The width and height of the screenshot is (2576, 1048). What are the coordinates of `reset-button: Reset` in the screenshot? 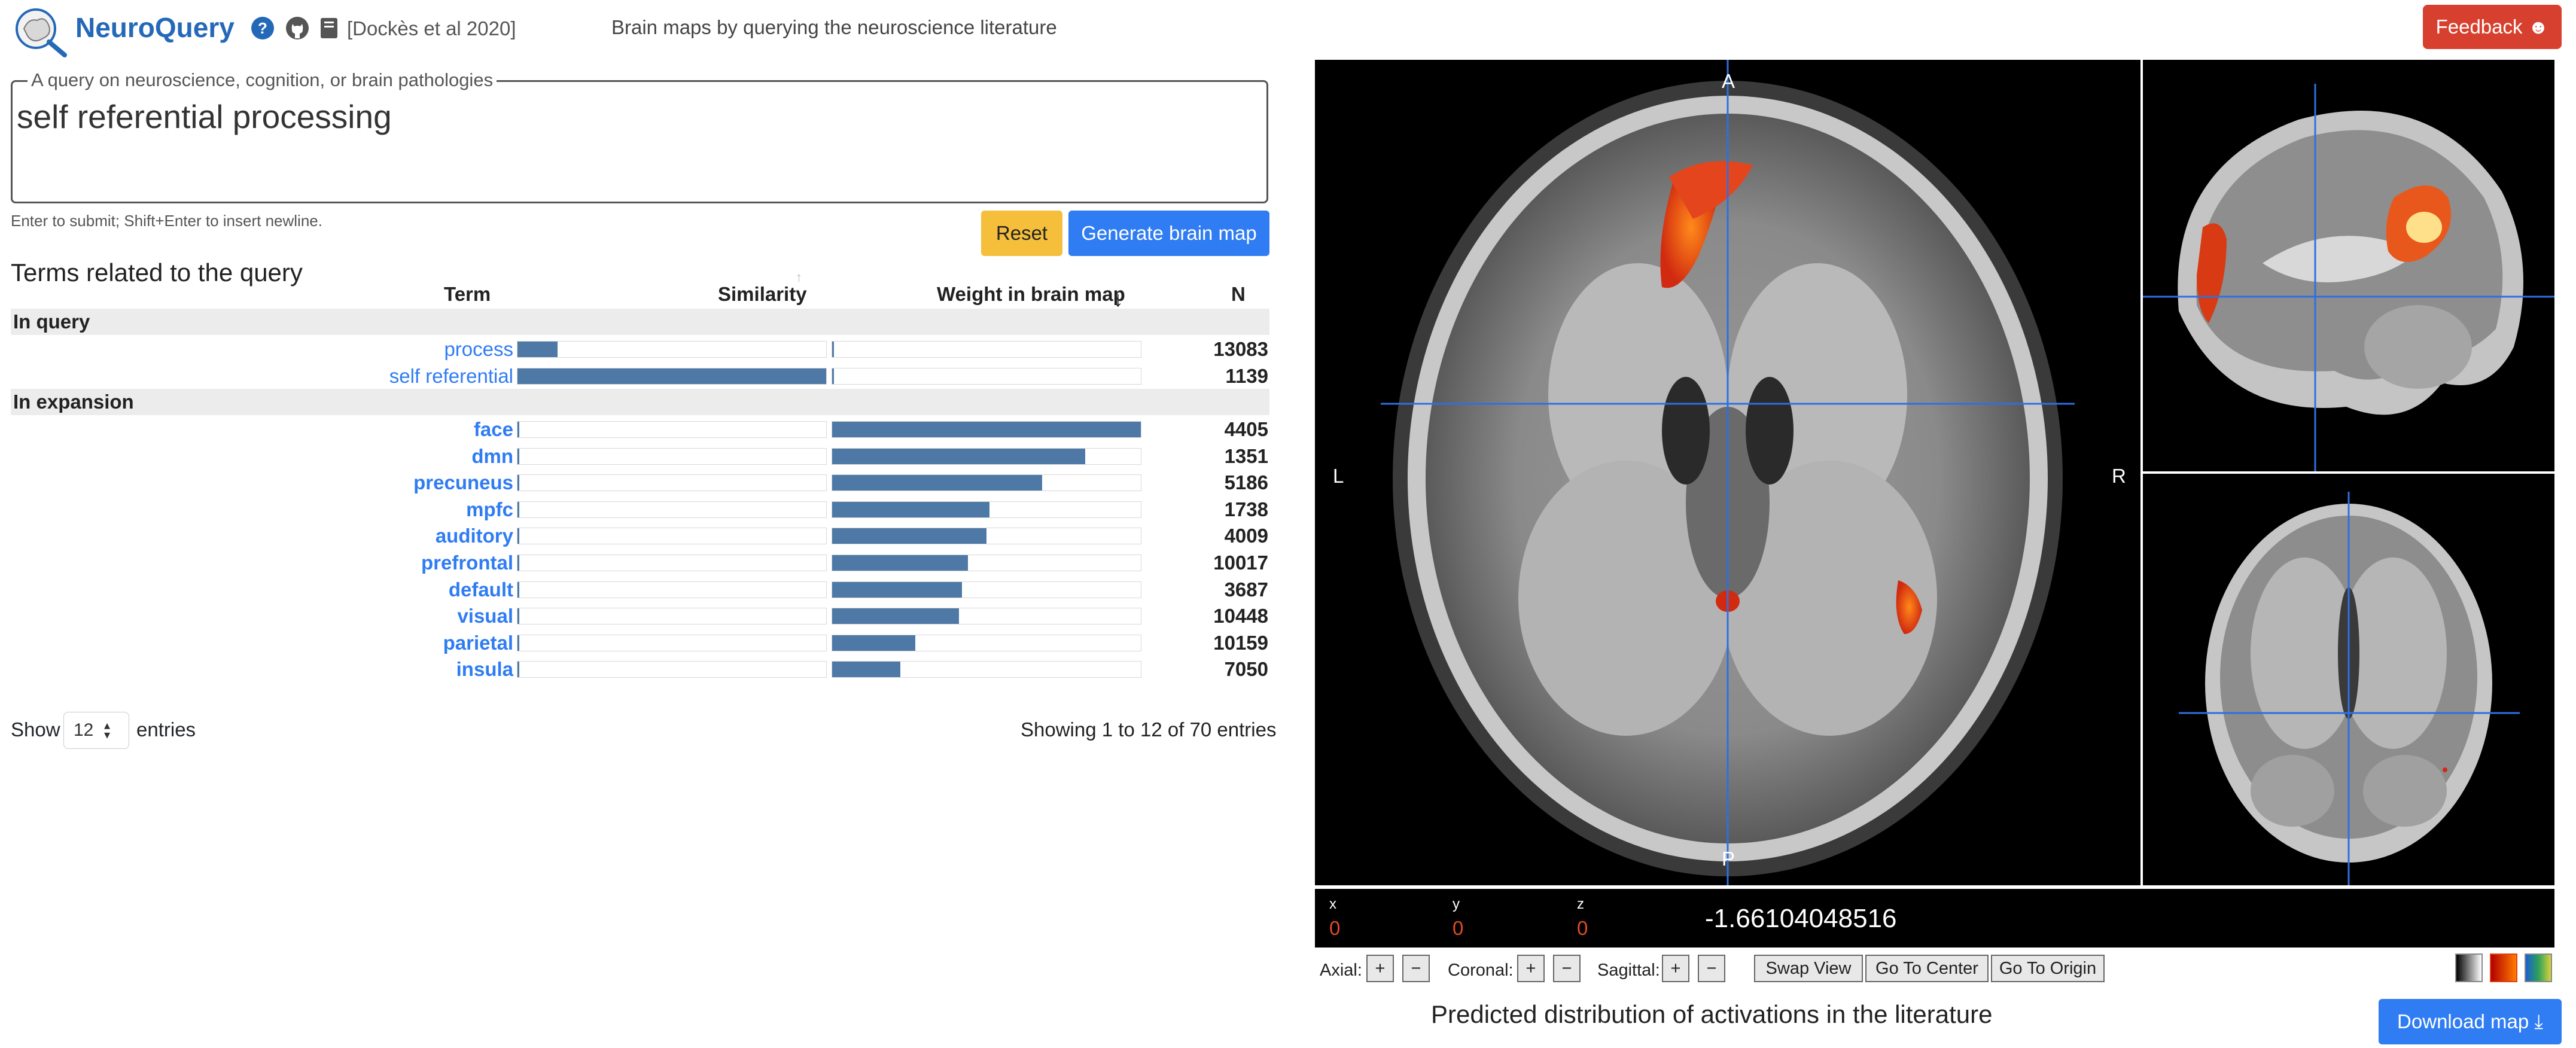 It's located at (1021, 233).